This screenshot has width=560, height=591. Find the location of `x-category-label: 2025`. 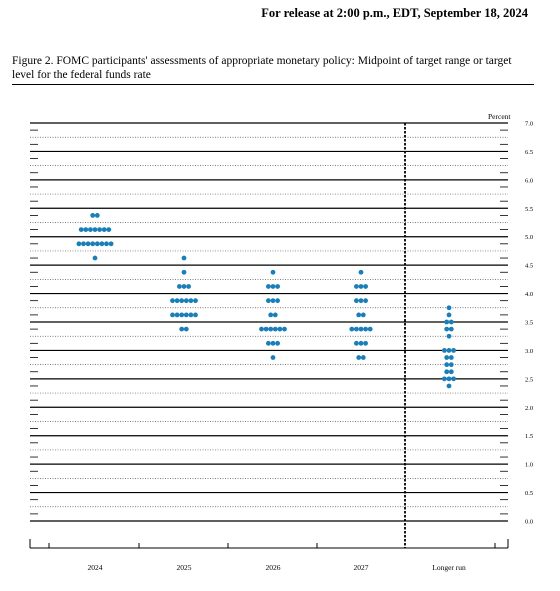

x-category-label: 2025 is located at coordinates (184, 567).